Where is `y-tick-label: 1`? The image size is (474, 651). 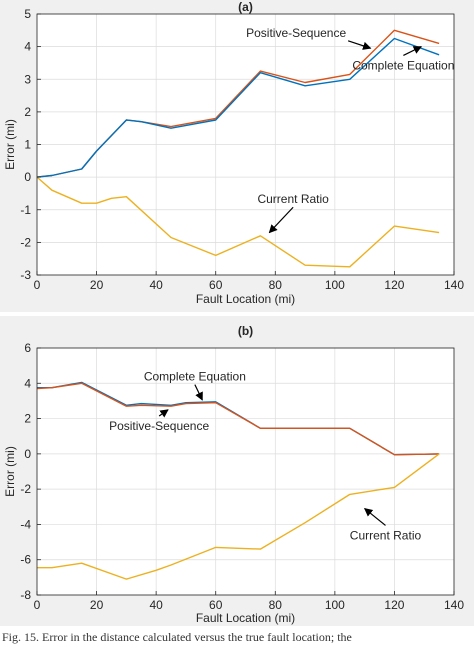 y-tick-label: 1 is located at coordinates (27, 145).